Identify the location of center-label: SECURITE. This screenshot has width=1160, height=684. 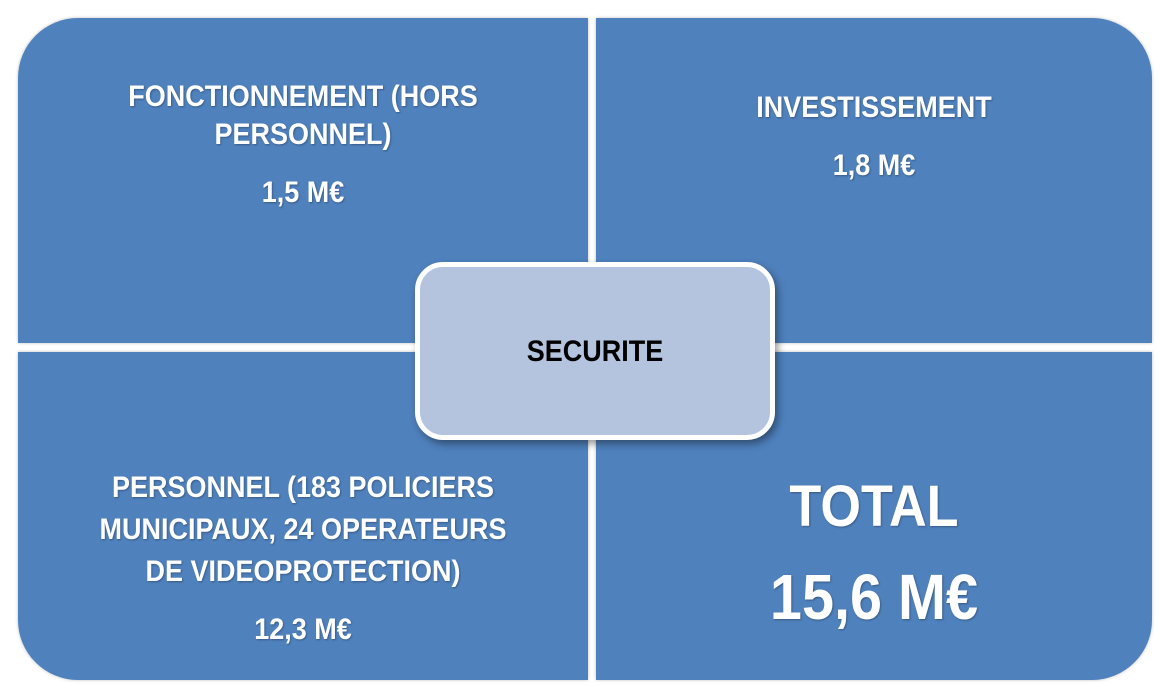
(595, 351).